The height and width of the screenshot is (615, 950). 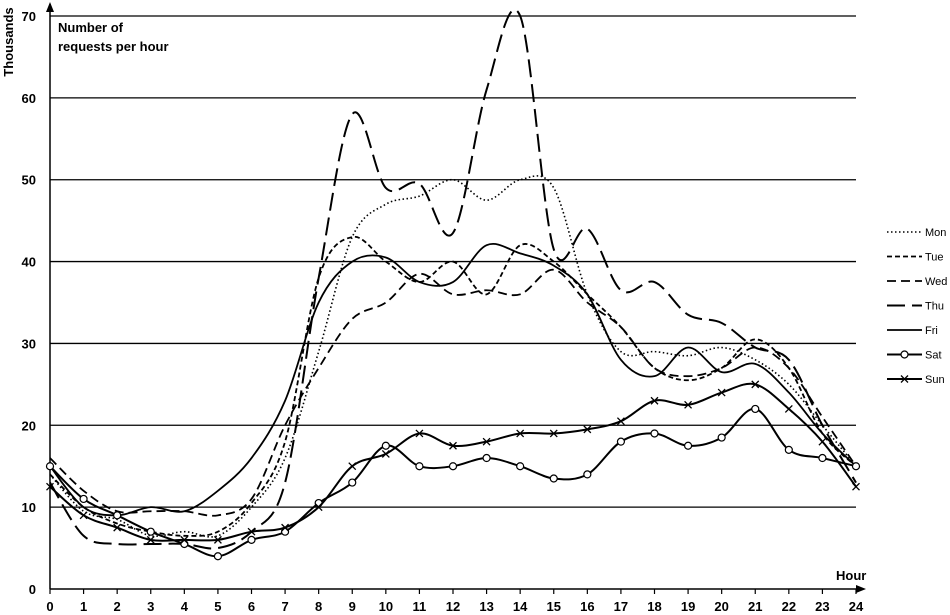 What do you see at coordinates (935, 380) in the screenshot?
I see `legend-label-sun: Sun` at bounding box center [935, 380].